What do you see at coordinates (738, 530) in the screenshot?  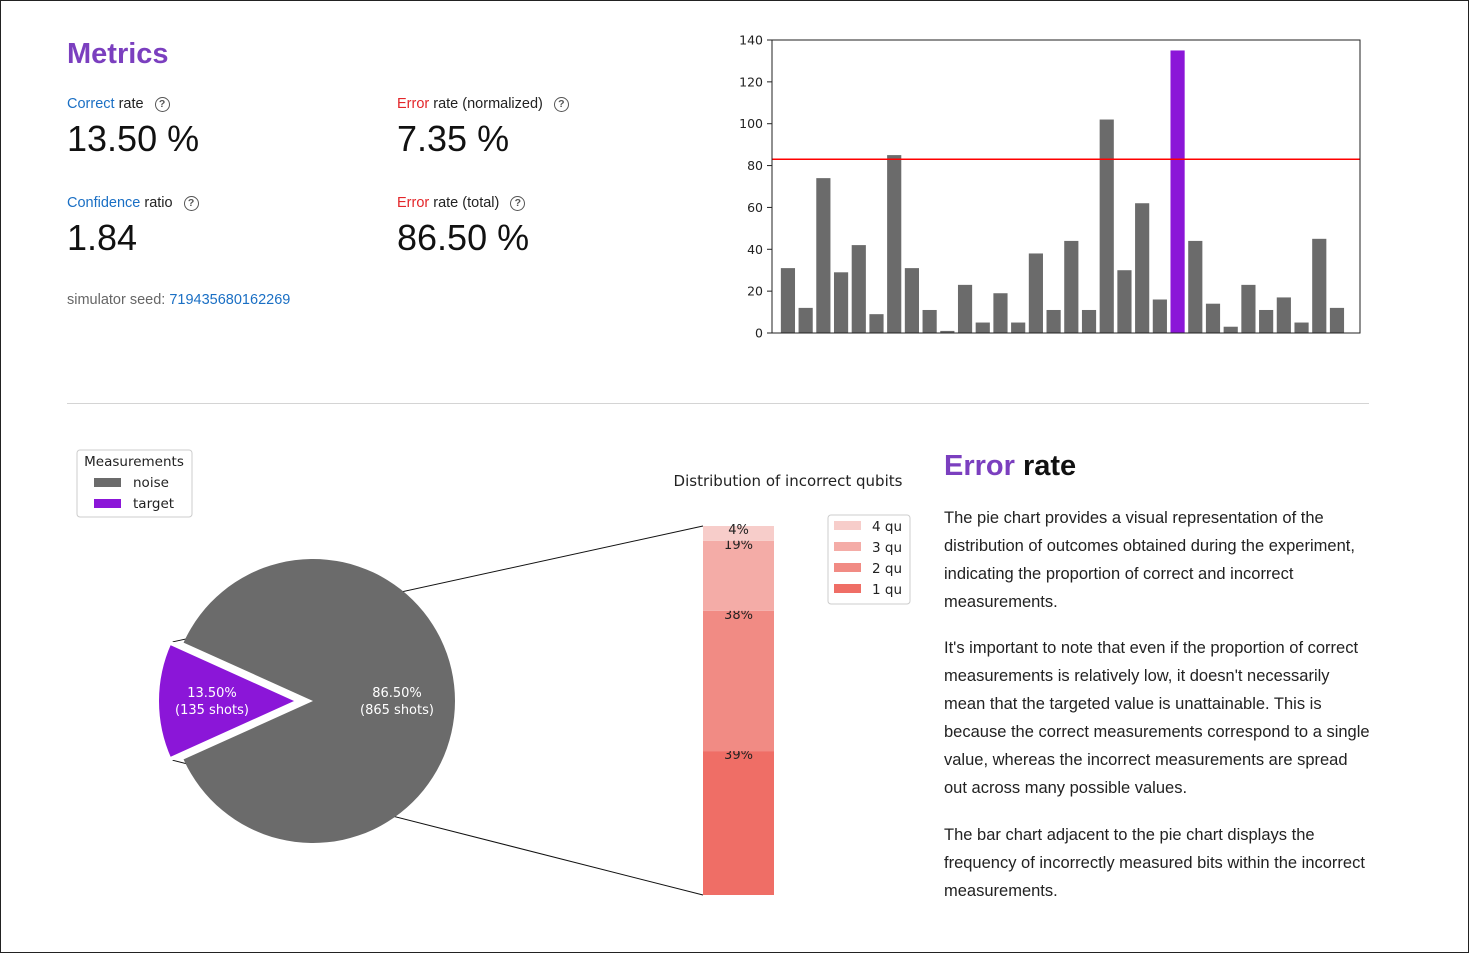 I see `segment-label: 4%` at bounding box center [738, 530].